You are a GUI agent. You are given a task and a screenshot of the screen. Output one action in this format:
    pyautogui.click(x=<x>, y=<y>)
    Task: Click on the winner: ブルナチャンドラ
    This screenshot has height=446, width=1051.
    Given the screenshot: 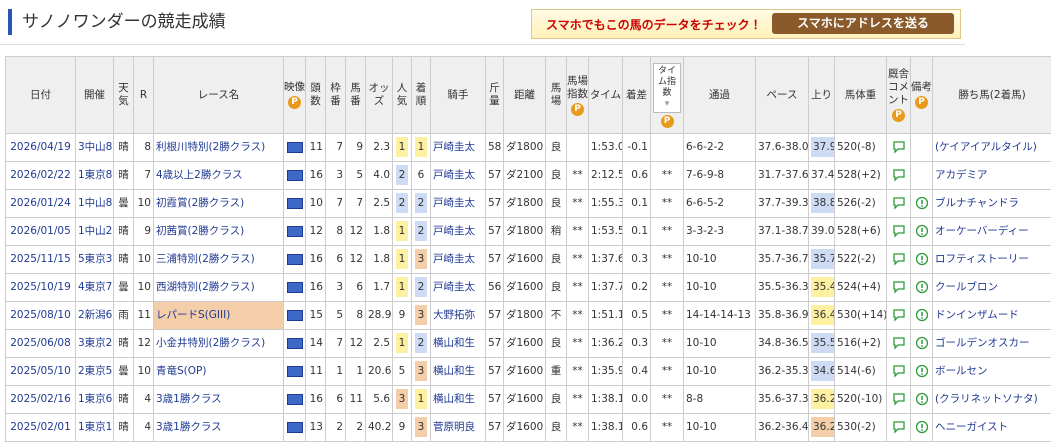 What is the action you would take?
    pyautogui.click(x=977, y=203)
    